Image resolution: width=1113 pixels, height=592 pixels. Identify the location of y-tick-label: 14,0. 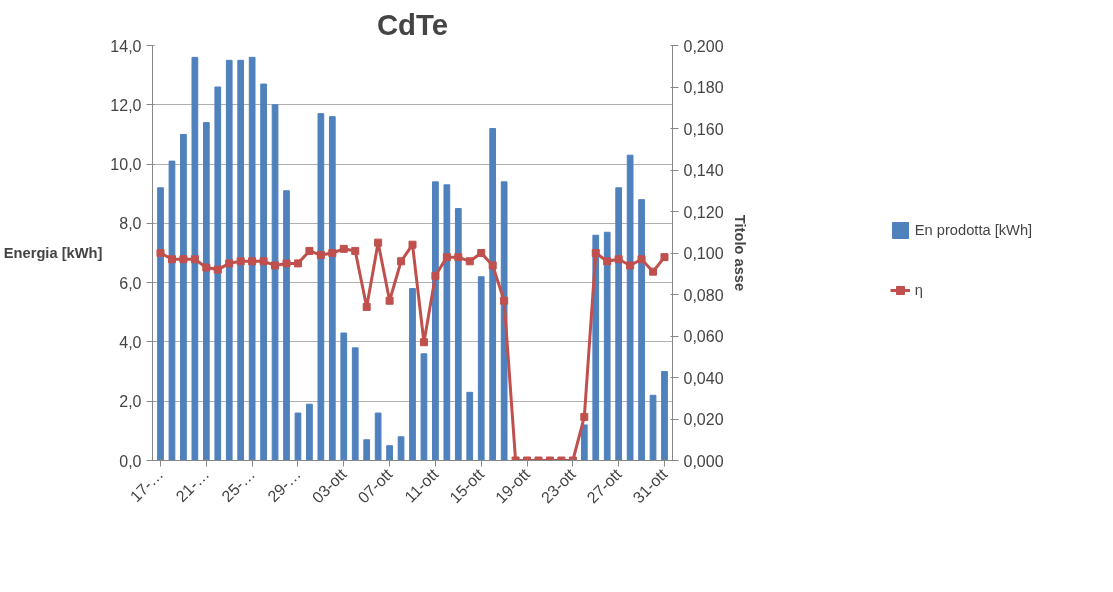
(126, 46).